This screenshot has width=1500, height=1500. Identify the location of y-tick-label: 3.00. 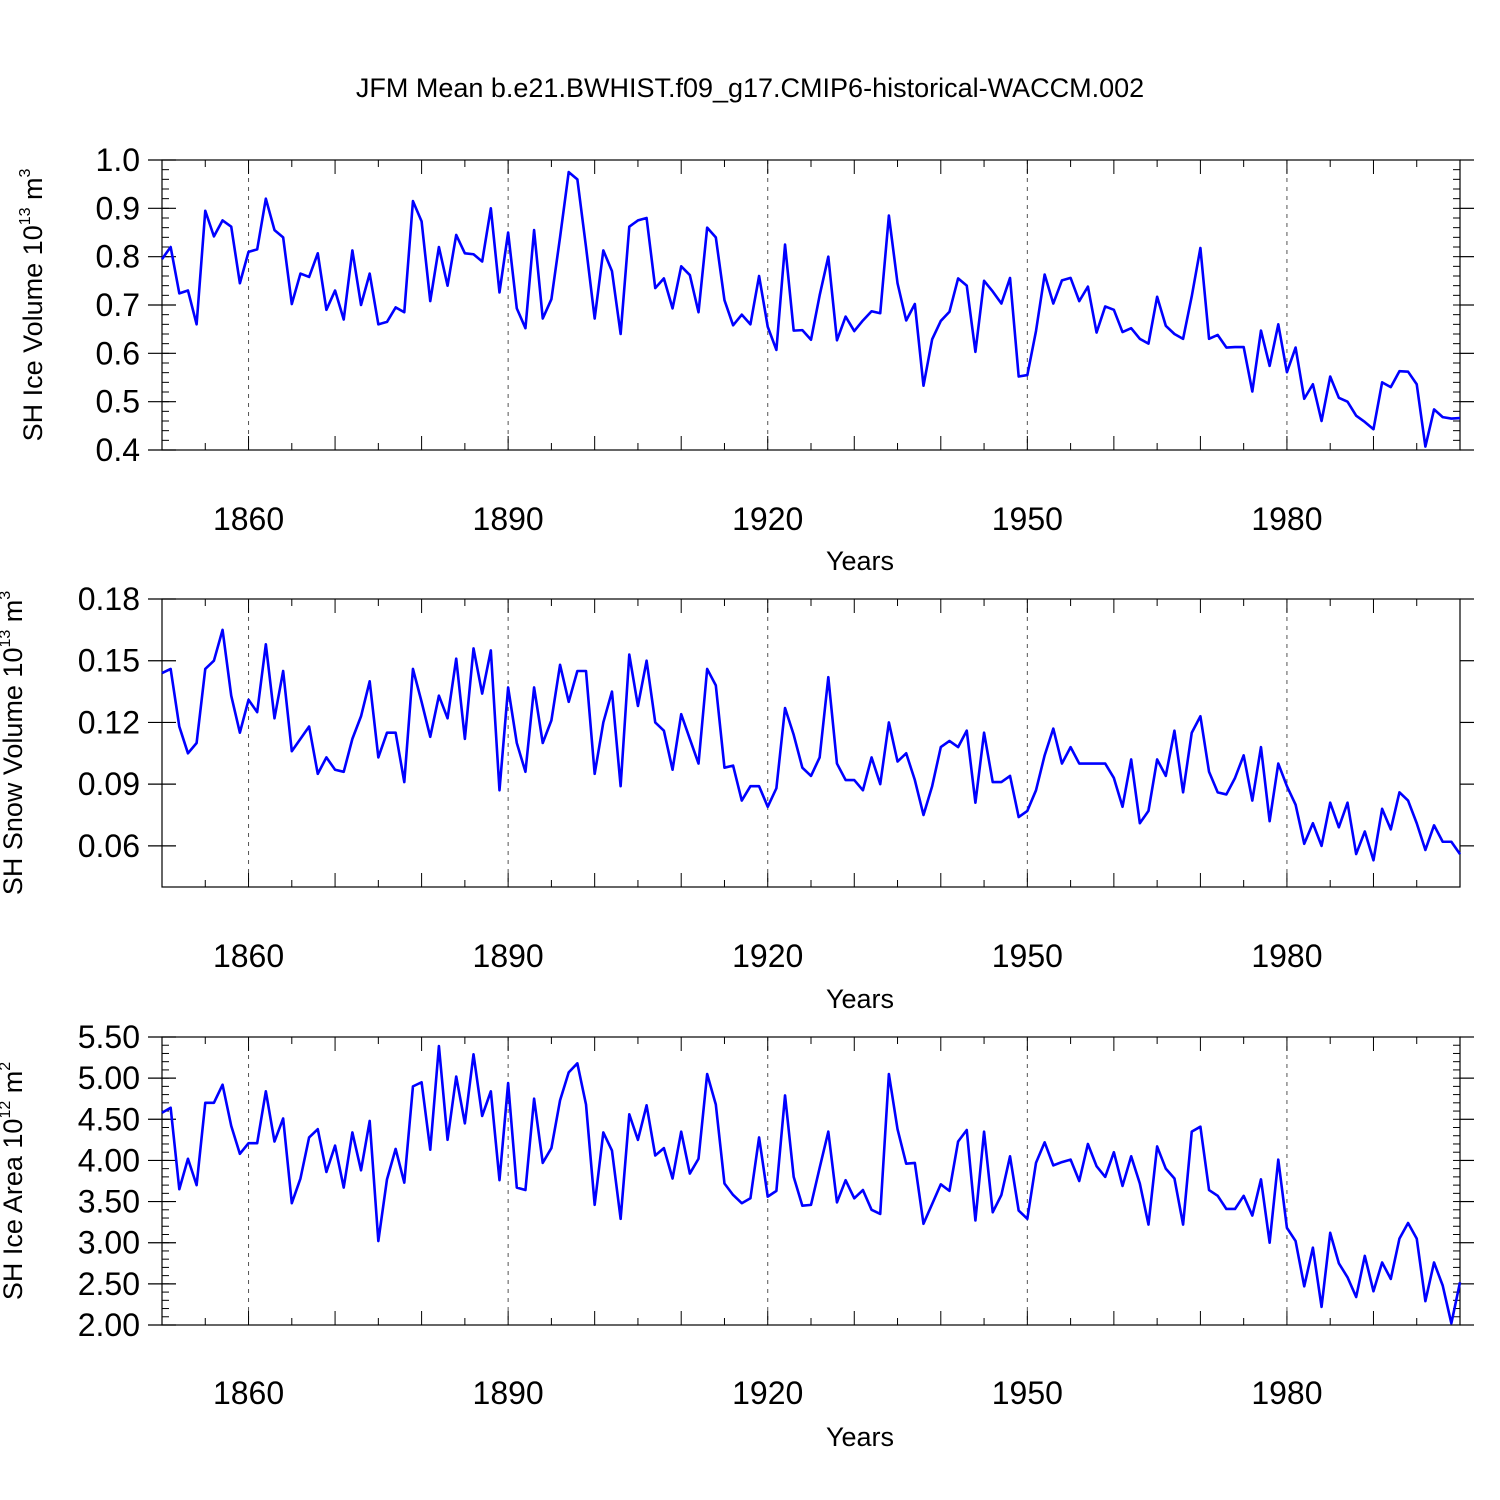
(109, 1243).